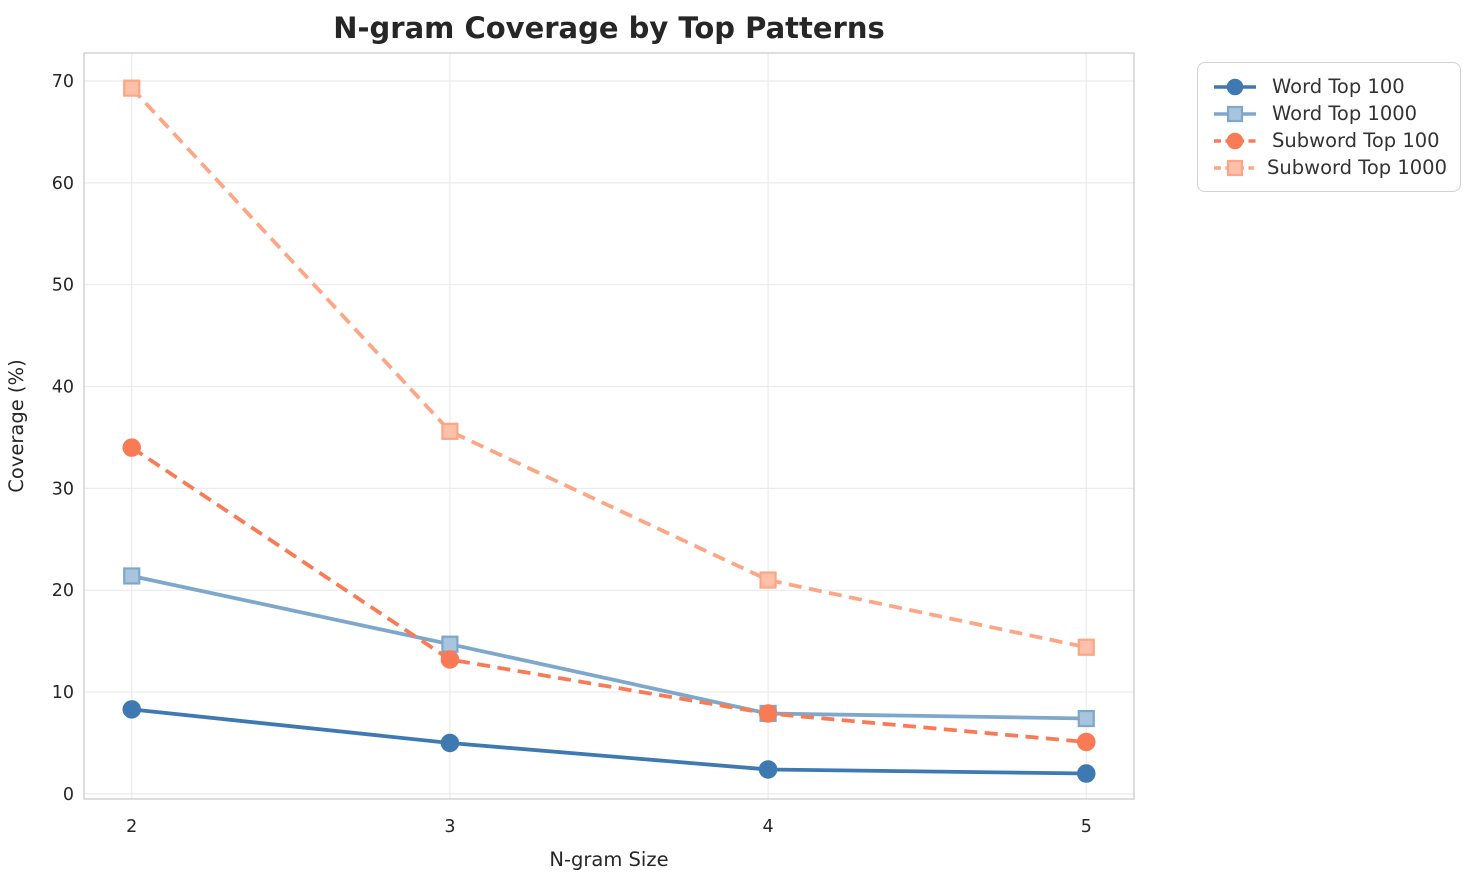 The image size is (1479, 885). What do you see at coordinates (609, 28) in the screenshot?
I see `chart-title: N-gram Coverage by Top Patterns` at bounding box center [609, 28].